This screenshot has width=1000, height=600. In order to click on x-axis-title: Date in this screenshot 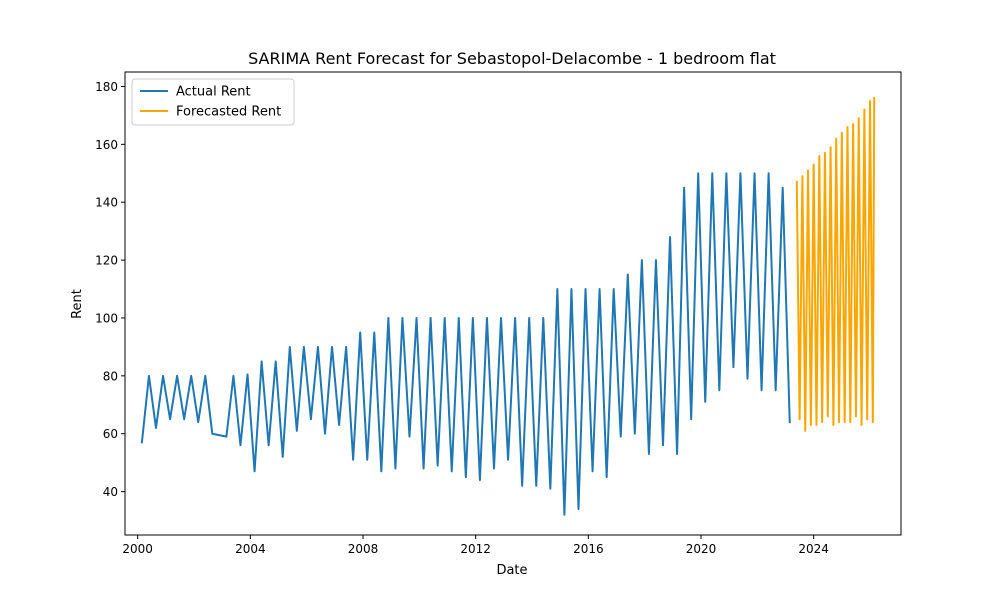, I will do `click(511, 570)`.